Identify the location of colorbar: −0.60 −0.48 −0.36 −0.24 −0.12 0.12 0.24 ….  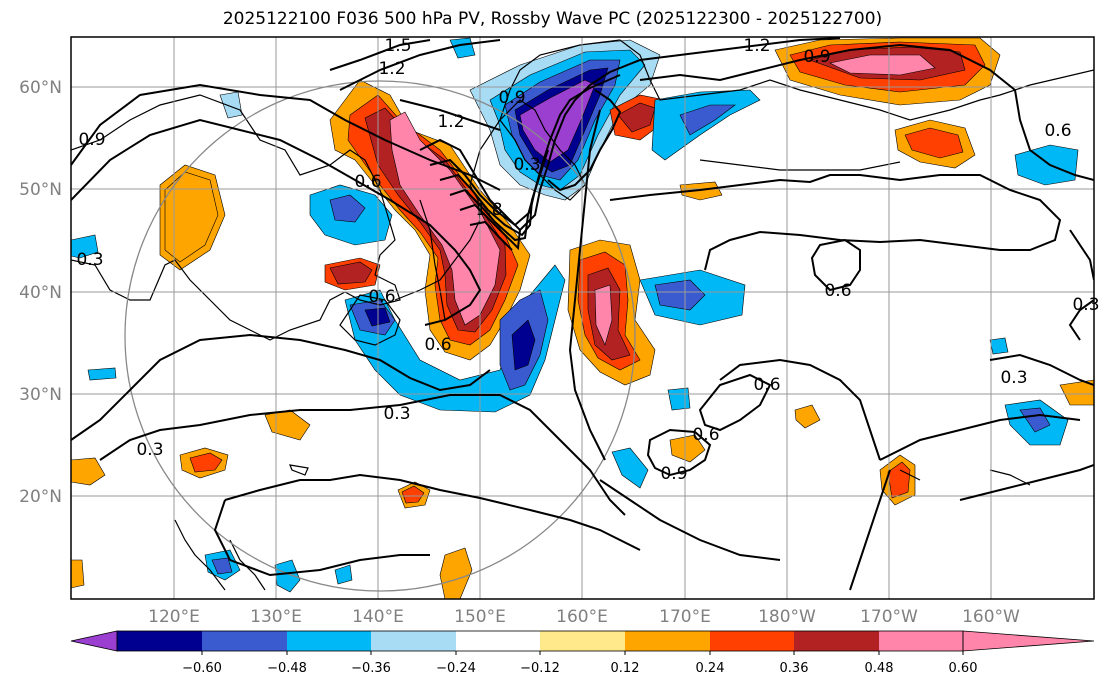
(582, 653).